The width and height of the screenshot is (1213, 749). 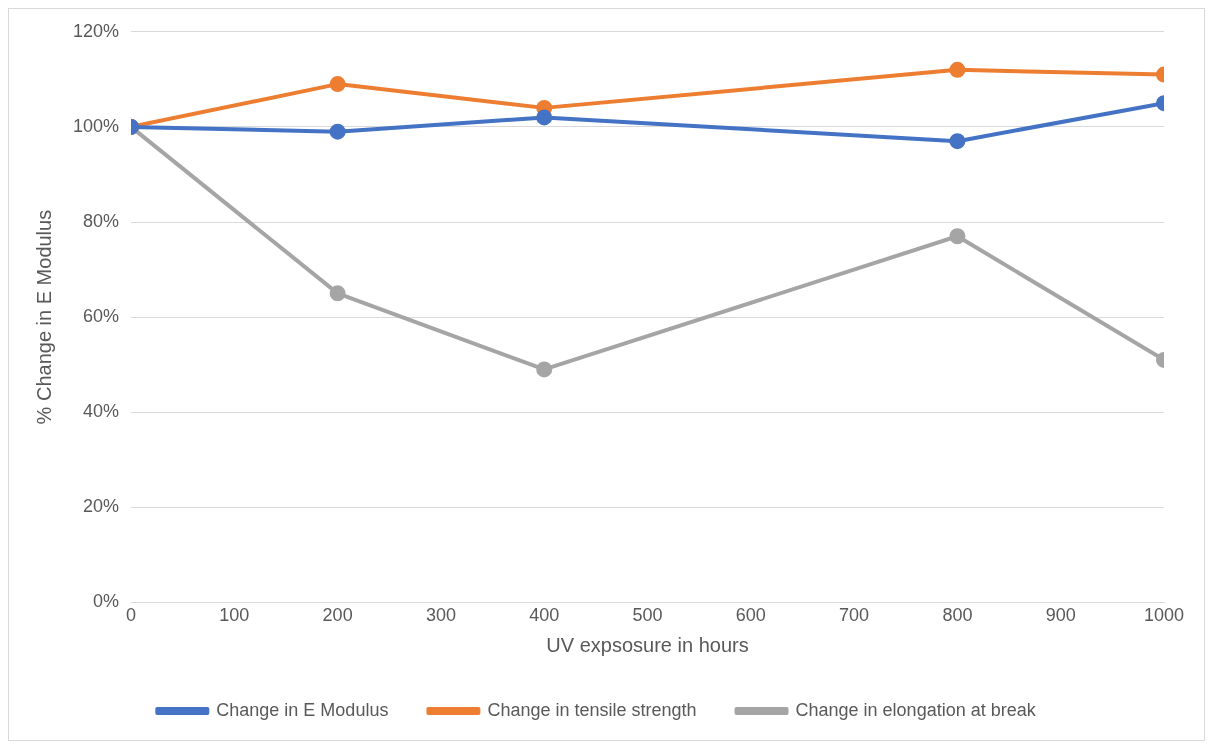 What do you see at coordinates (106, 601) in the screenshot?
I see `y-tick-label: 0%` at bounding box center [106, 601].